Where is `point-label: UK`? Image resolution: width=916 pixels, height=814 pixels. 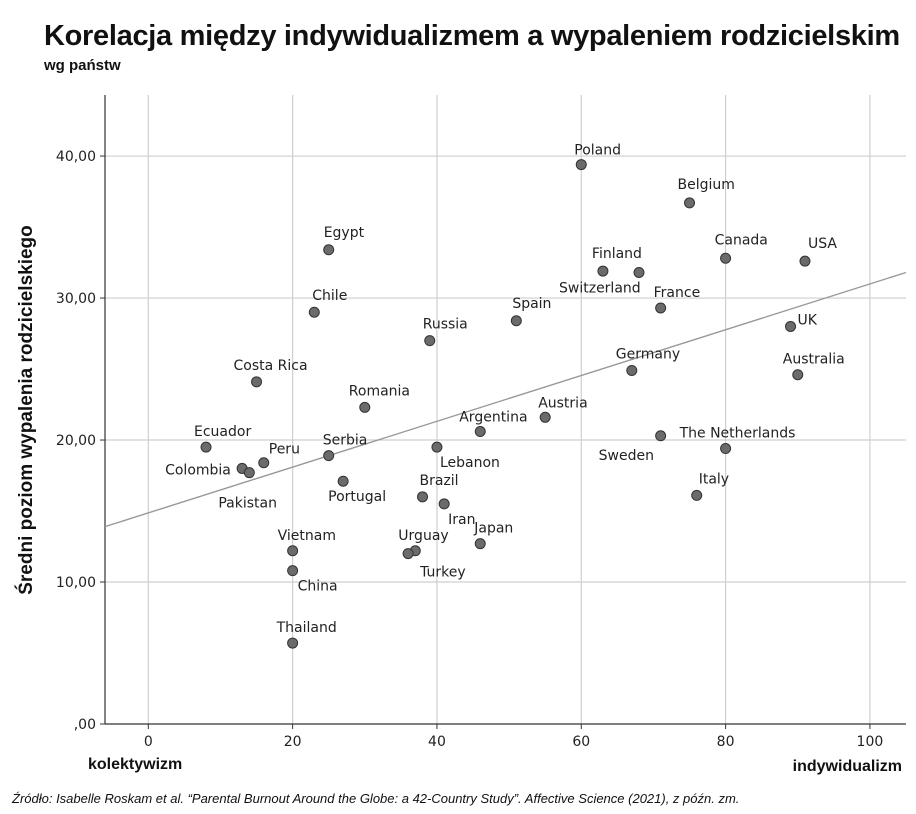
point-label: UK is located at coordinates (808, 320).